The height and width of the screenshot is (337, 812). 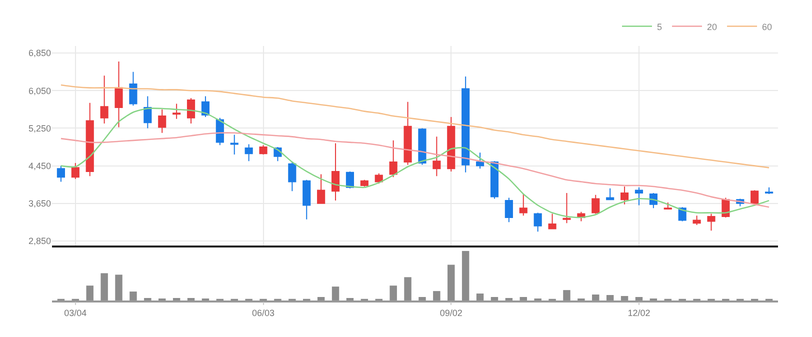 What do you see at coordinates (712, 27) in the screenshot?
I see `legend-label: 20` at bounding box center [712, 27].